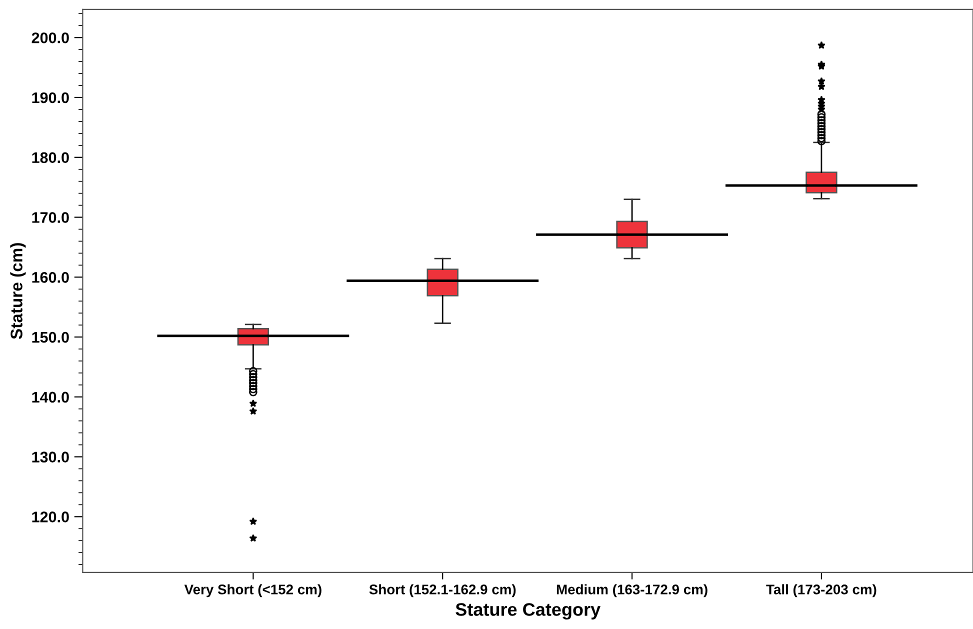 Image resolution: width=973 pixels, height=629 pixels. What do you see at coordinates (18, 291) in the screenshot?
I see `y-axis-title: Stature (cm)` at bounding box center [18, 291].